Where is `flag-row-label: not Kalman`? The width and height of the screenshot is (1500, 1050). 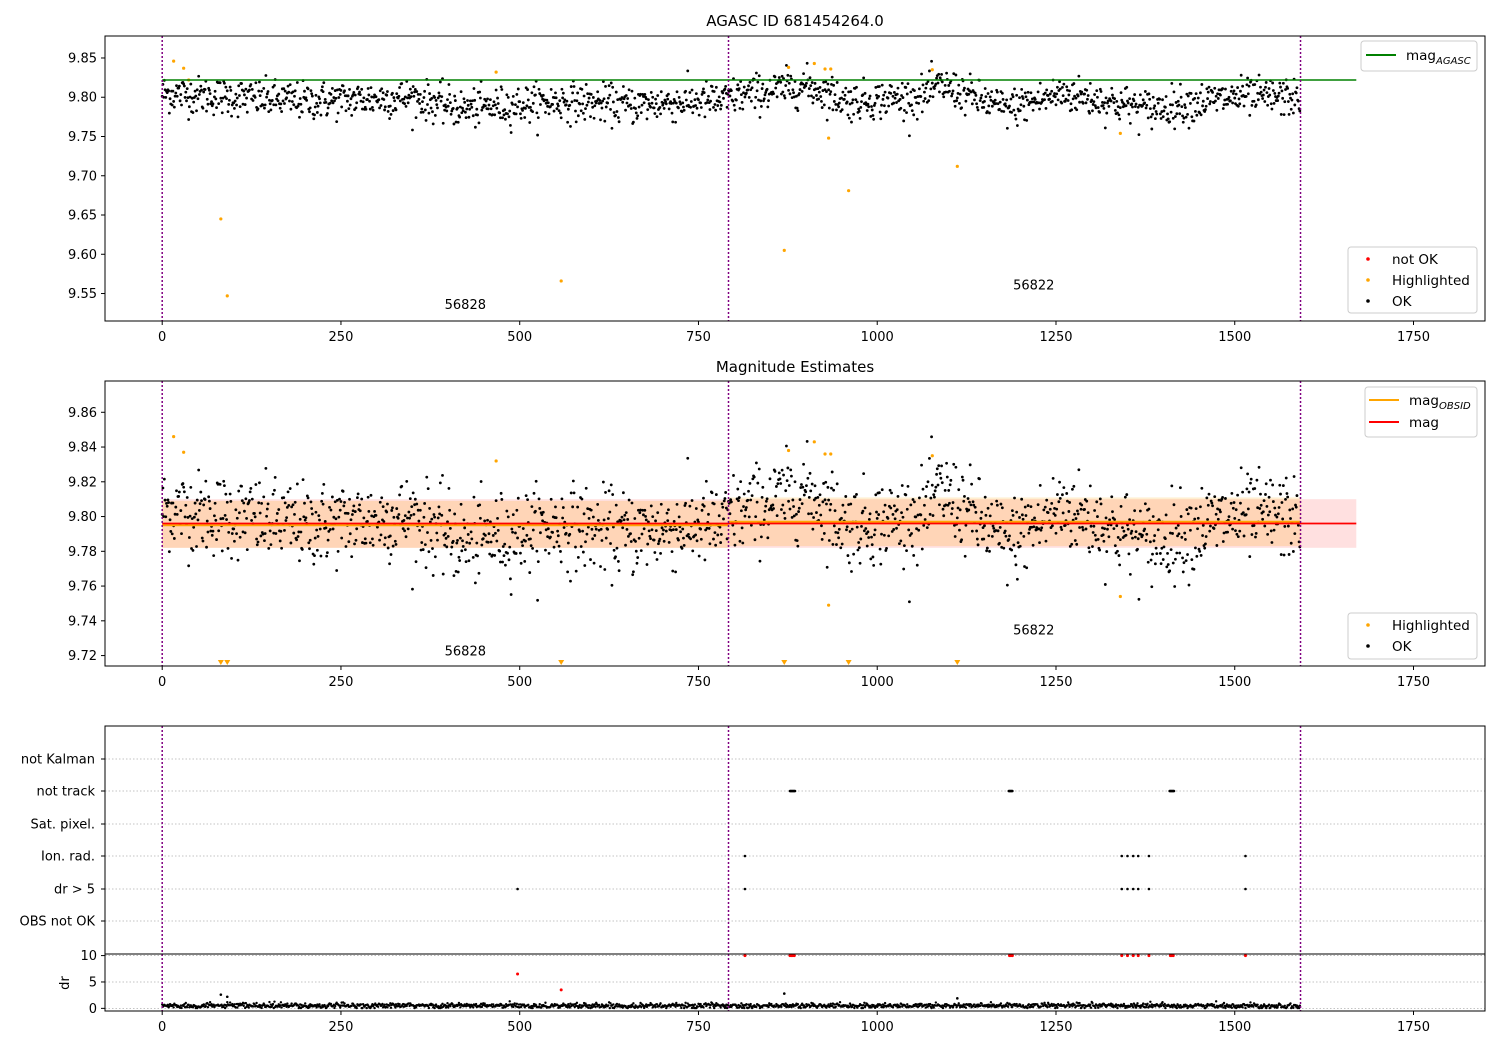 flag-row-label: not Kalman is located at coordinates (58, 760).